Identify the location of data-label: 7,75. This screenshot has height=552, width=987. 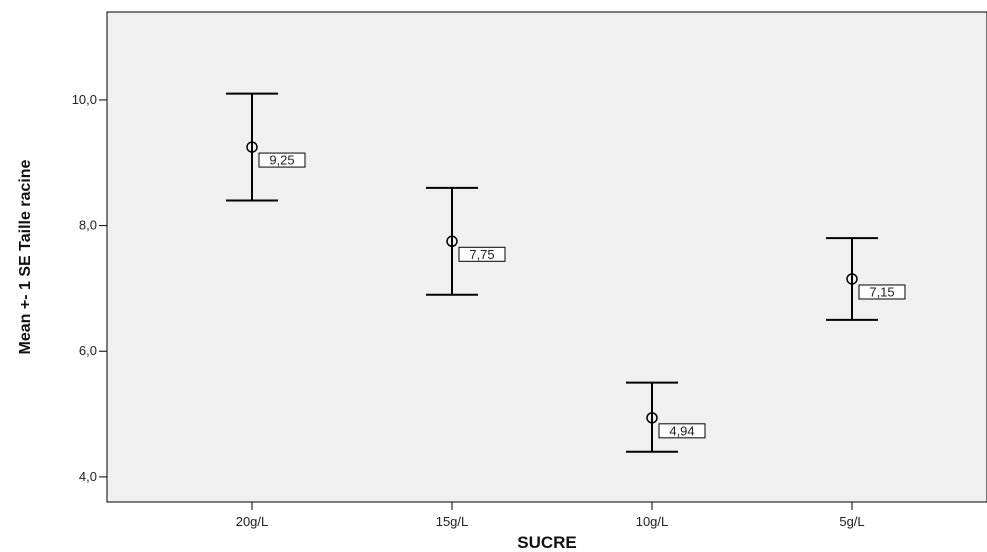
(481, 254).